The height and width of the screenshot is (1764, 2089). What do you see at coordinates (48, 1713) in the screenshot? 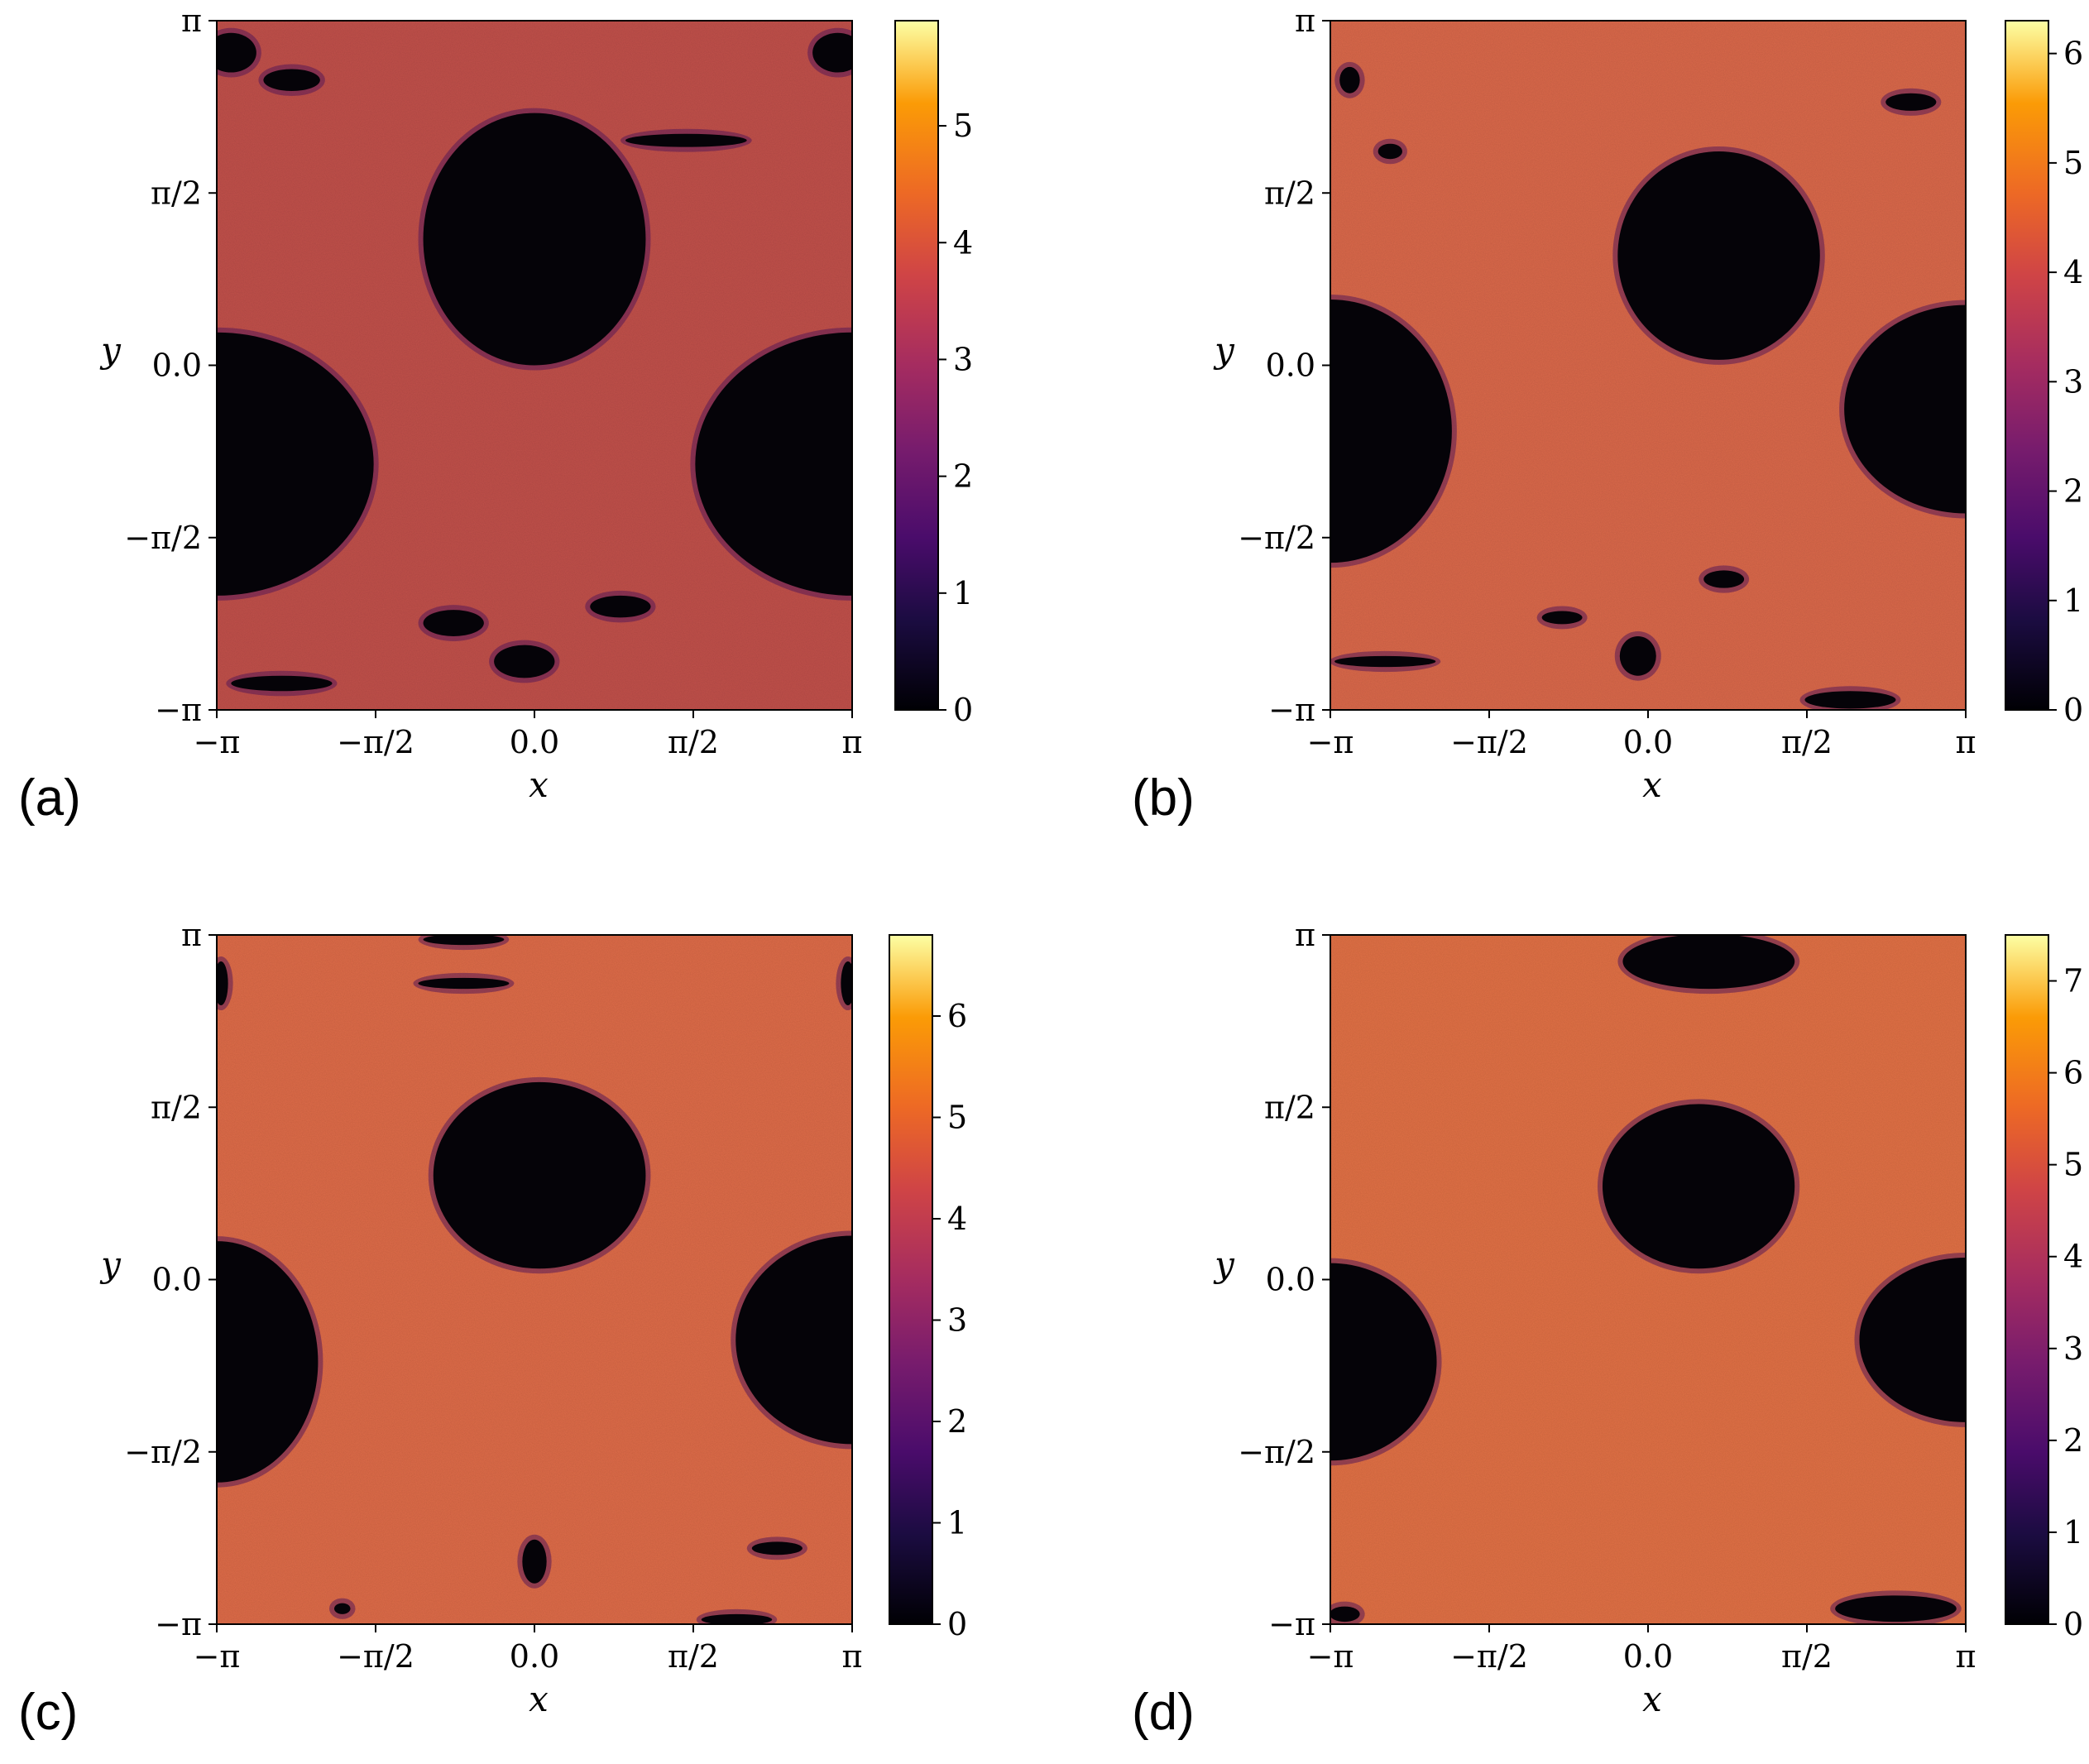
I see `panel-label: (c)` at bounding box center [48, 1713].